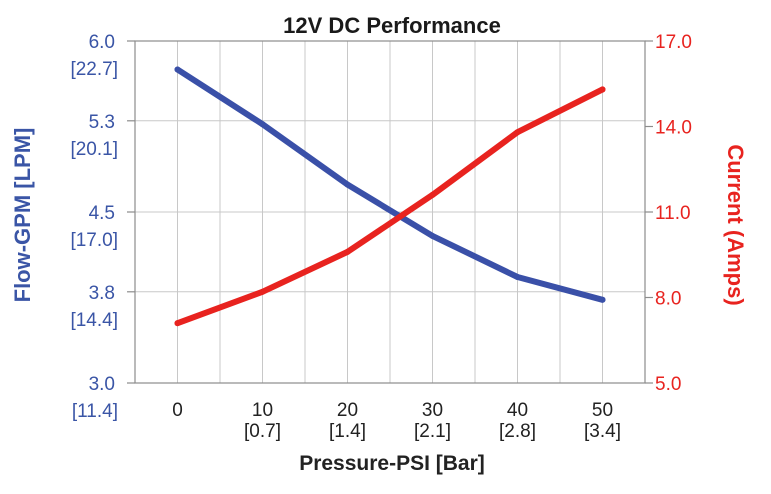  What do you see at coordinates (94, 149) in the screenshot?
I see `y-left-tick-sublabel: [20.1]` at bounding box center [94, 149].